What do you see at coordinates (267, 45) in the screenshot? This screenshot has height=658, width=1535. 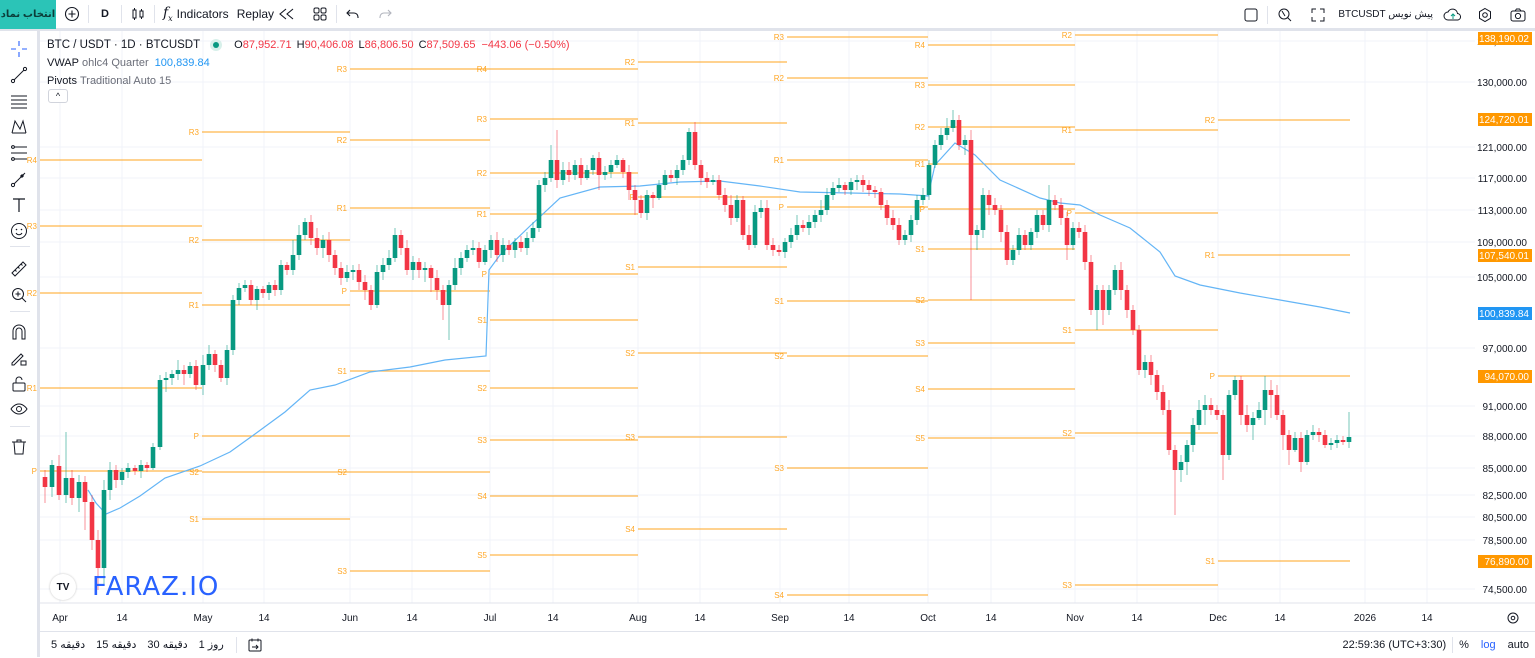 I see `ohlc-open: 87,952.71` at bounding box center [267, 45].